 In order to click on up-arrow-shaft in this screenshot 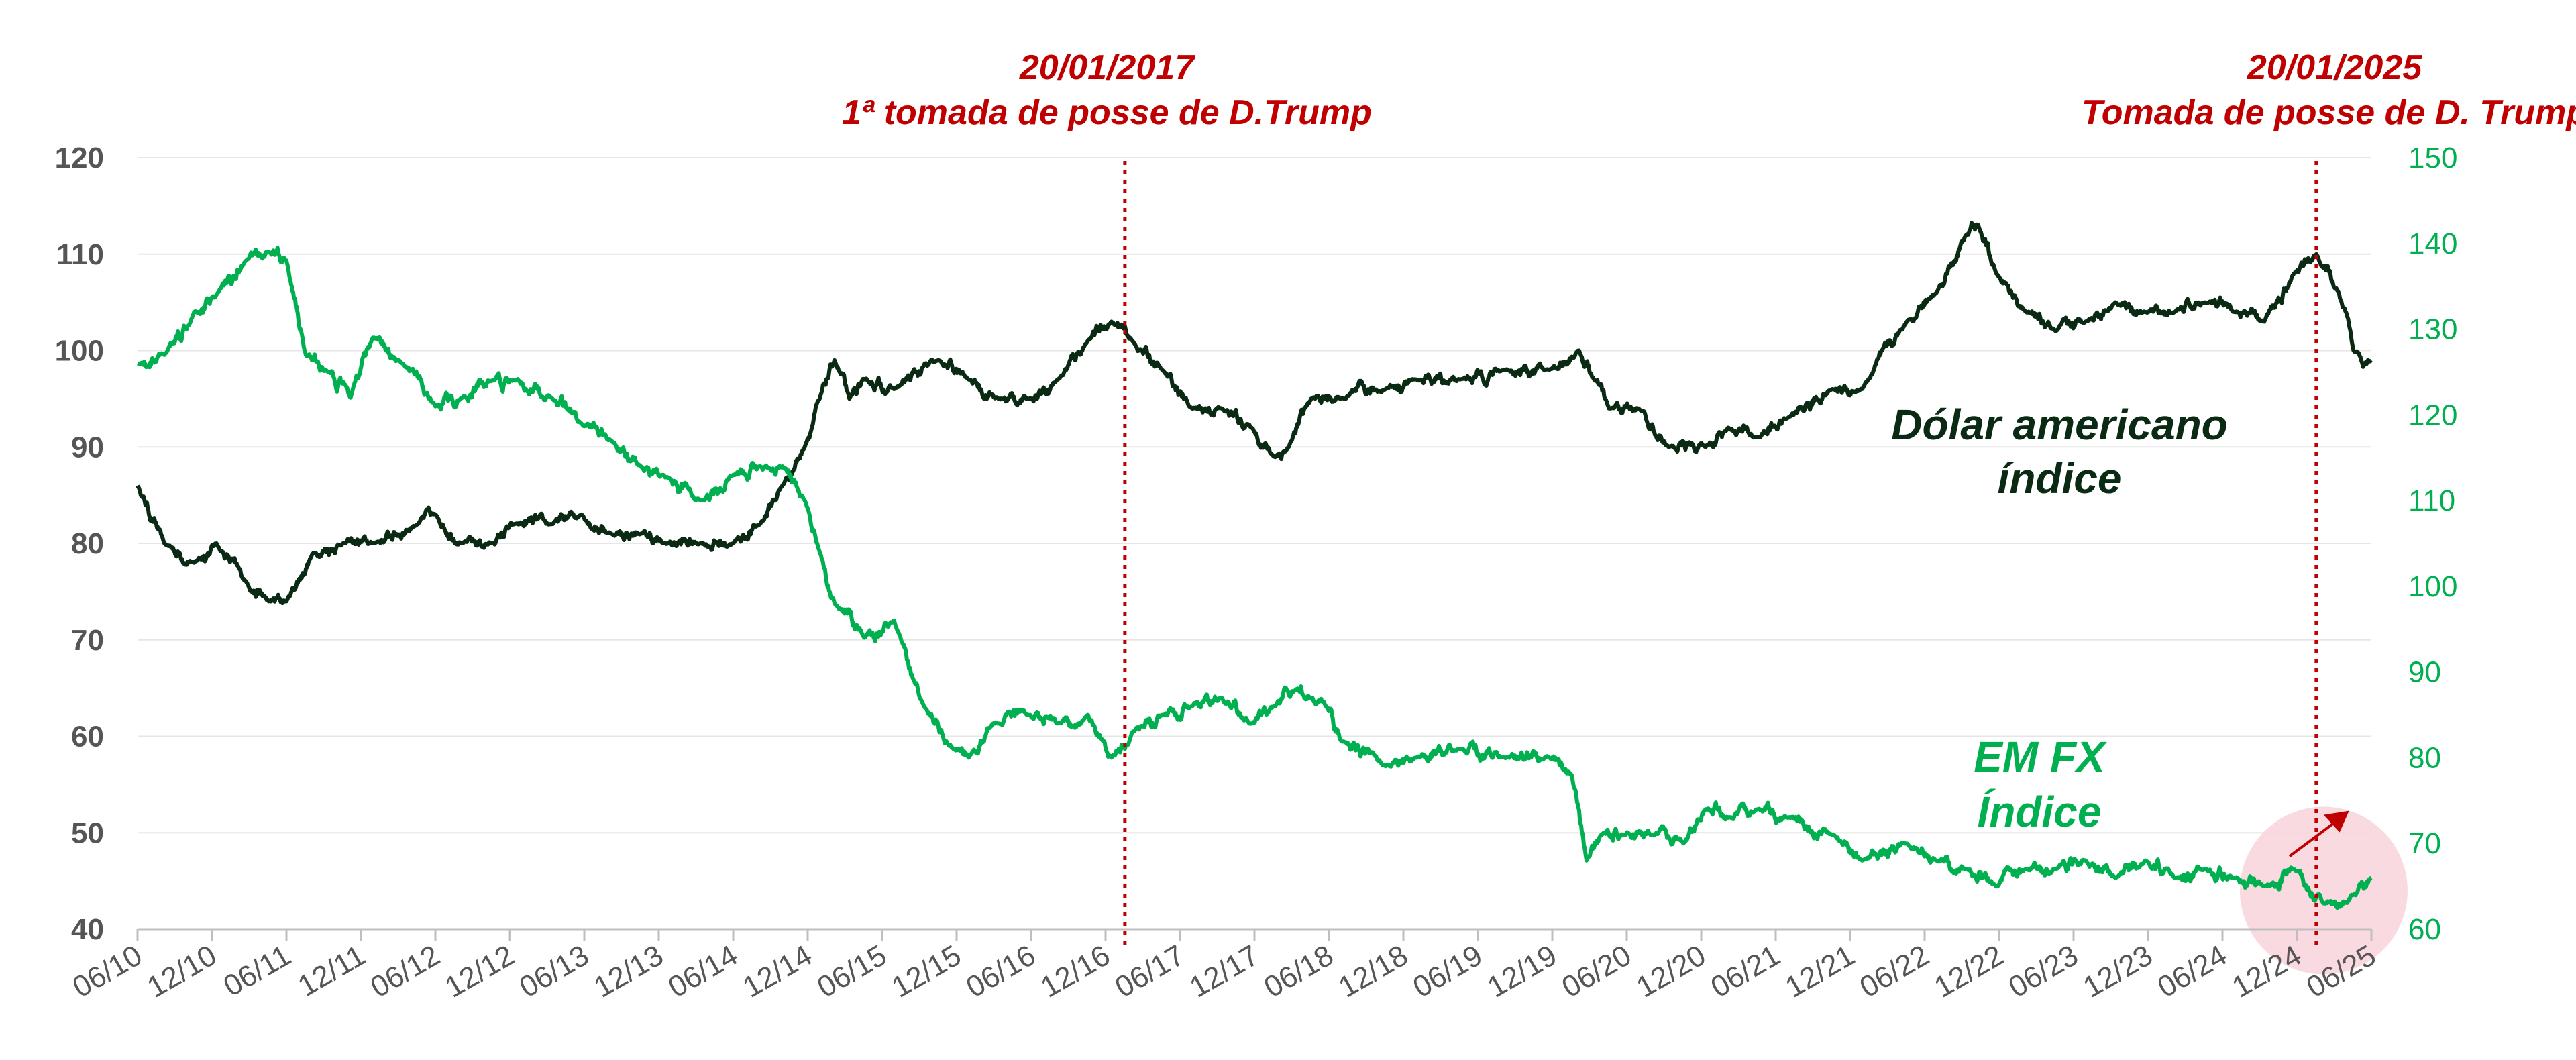, I will do `click(2314, 837)`.